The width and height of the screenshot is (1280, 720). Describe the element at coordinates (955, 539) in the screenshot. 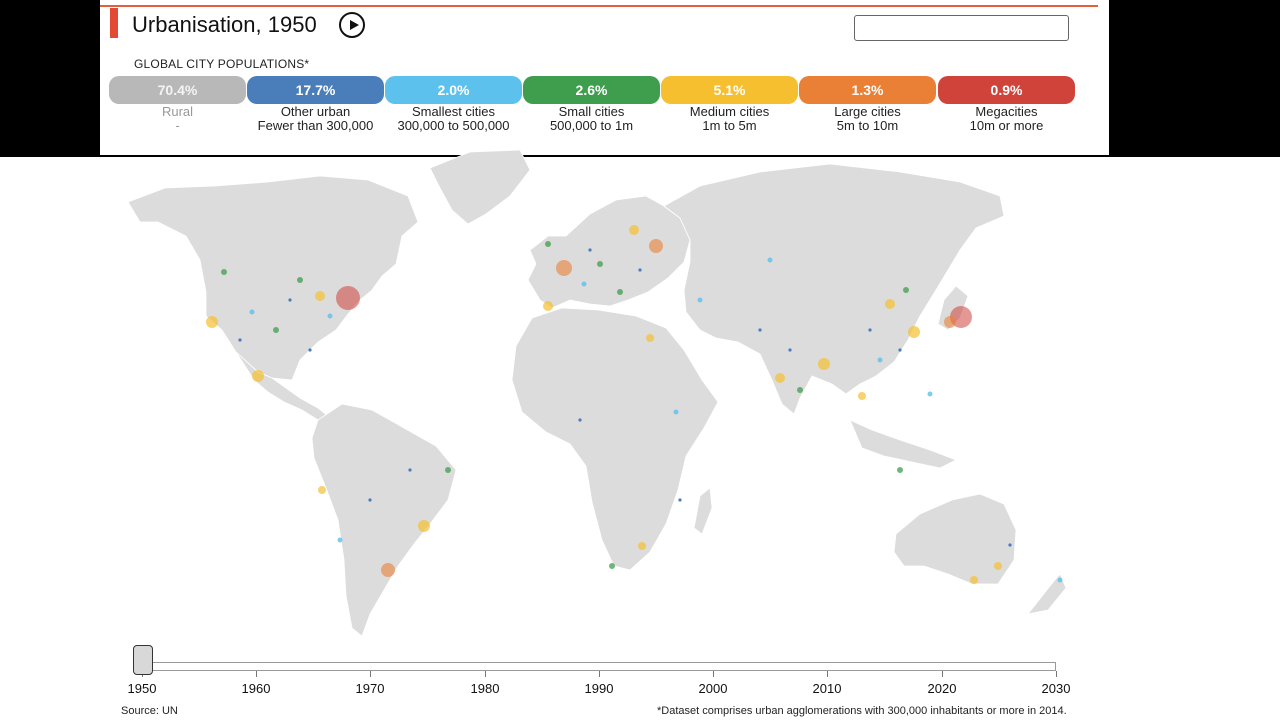

I see `australia` at that location.